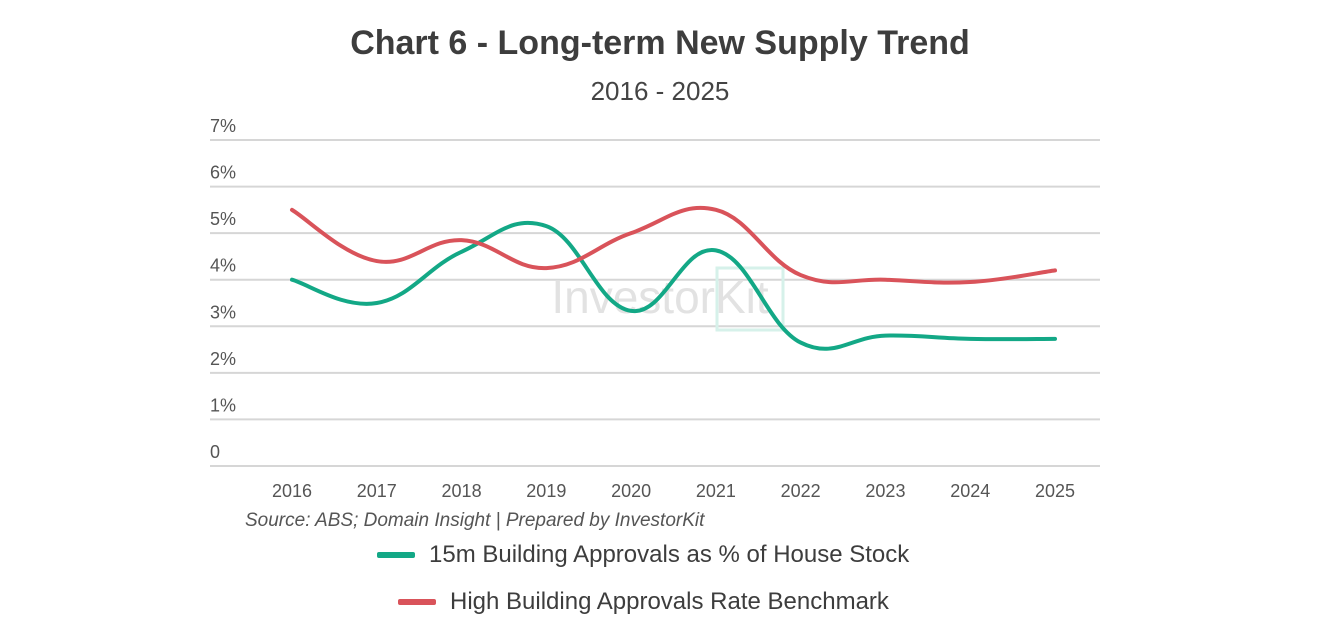 This screenshot has width=1320, height=640. I want to click on watermark-logo-frame, so click(750, 299).